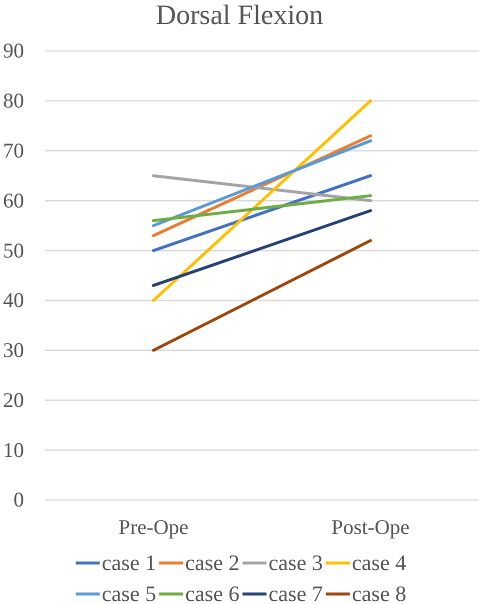  Describe the element at coordinates (13, 250) in the screenshot. I see `y-tick-label: 50` at that location.